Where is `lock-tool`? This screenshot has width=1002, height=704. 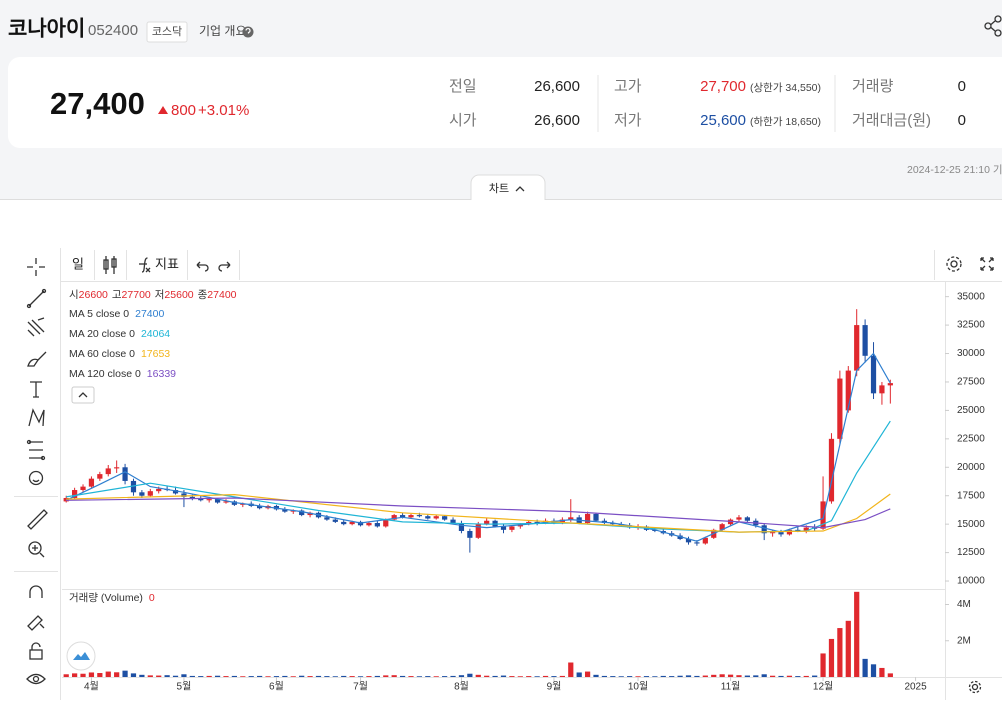 lock-tool is located at coordinates (36, 651).